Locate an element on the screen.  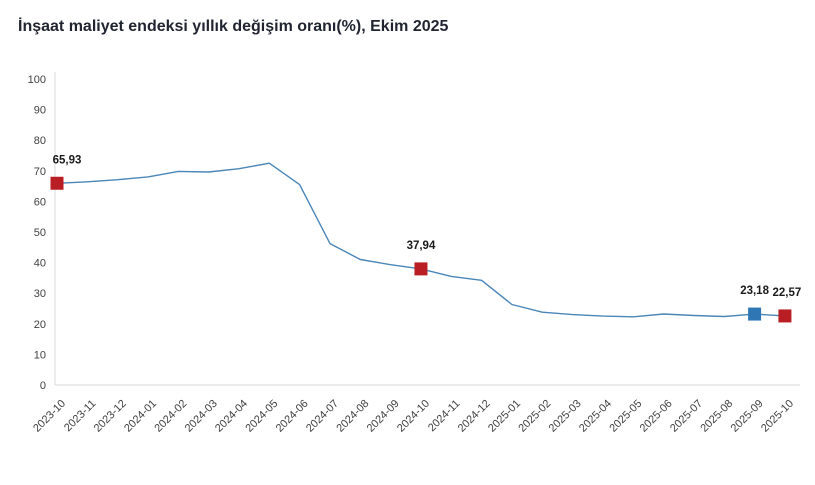
y-axis-tick-label: 90 is located at coordinates (40, 111).